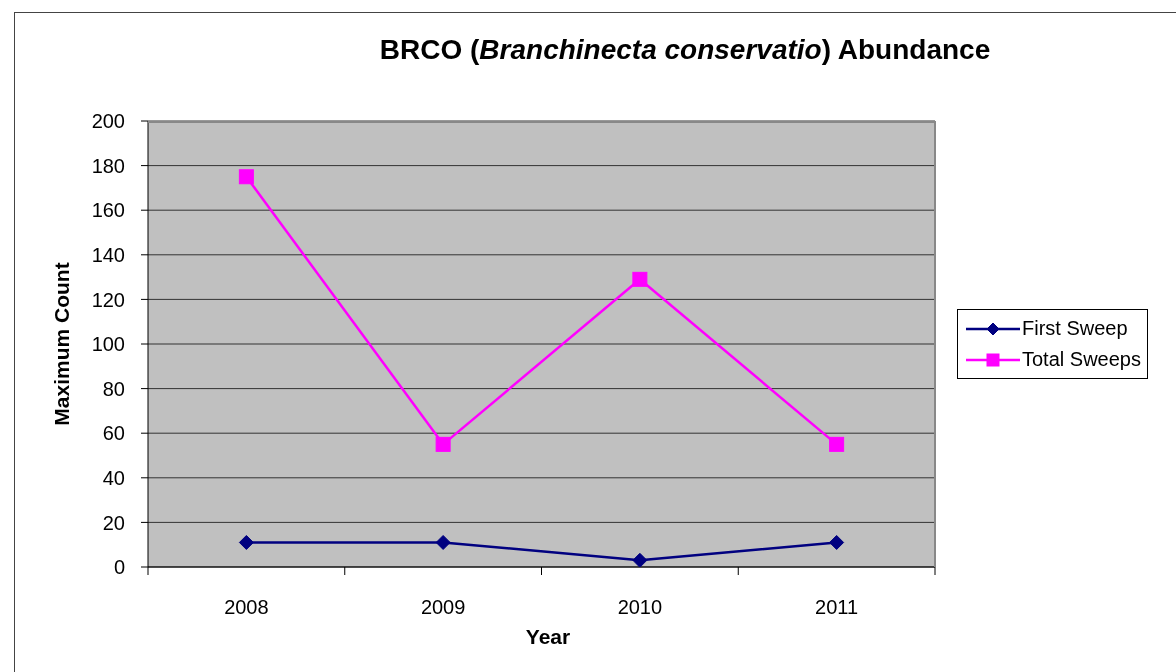 The height and width of the screenshot is (672, 1176). I want to click on y-tick-label: 180, so click(108, 165).